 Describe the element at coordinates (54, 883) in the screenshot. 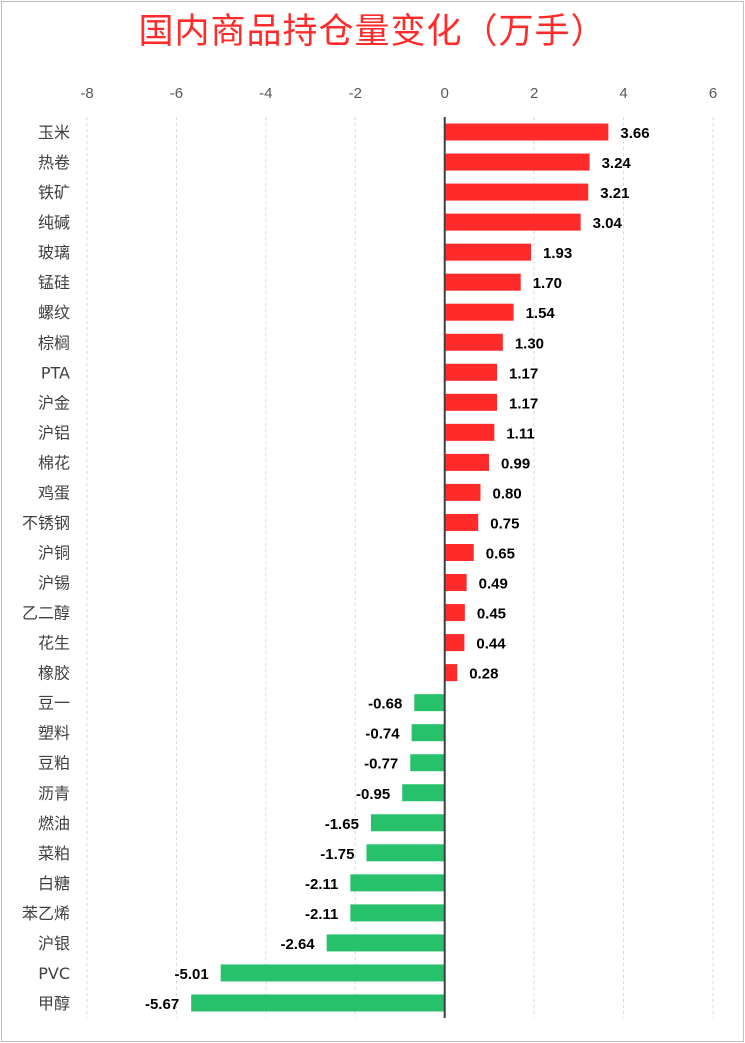

I see `category-label: 白糖` at that location.